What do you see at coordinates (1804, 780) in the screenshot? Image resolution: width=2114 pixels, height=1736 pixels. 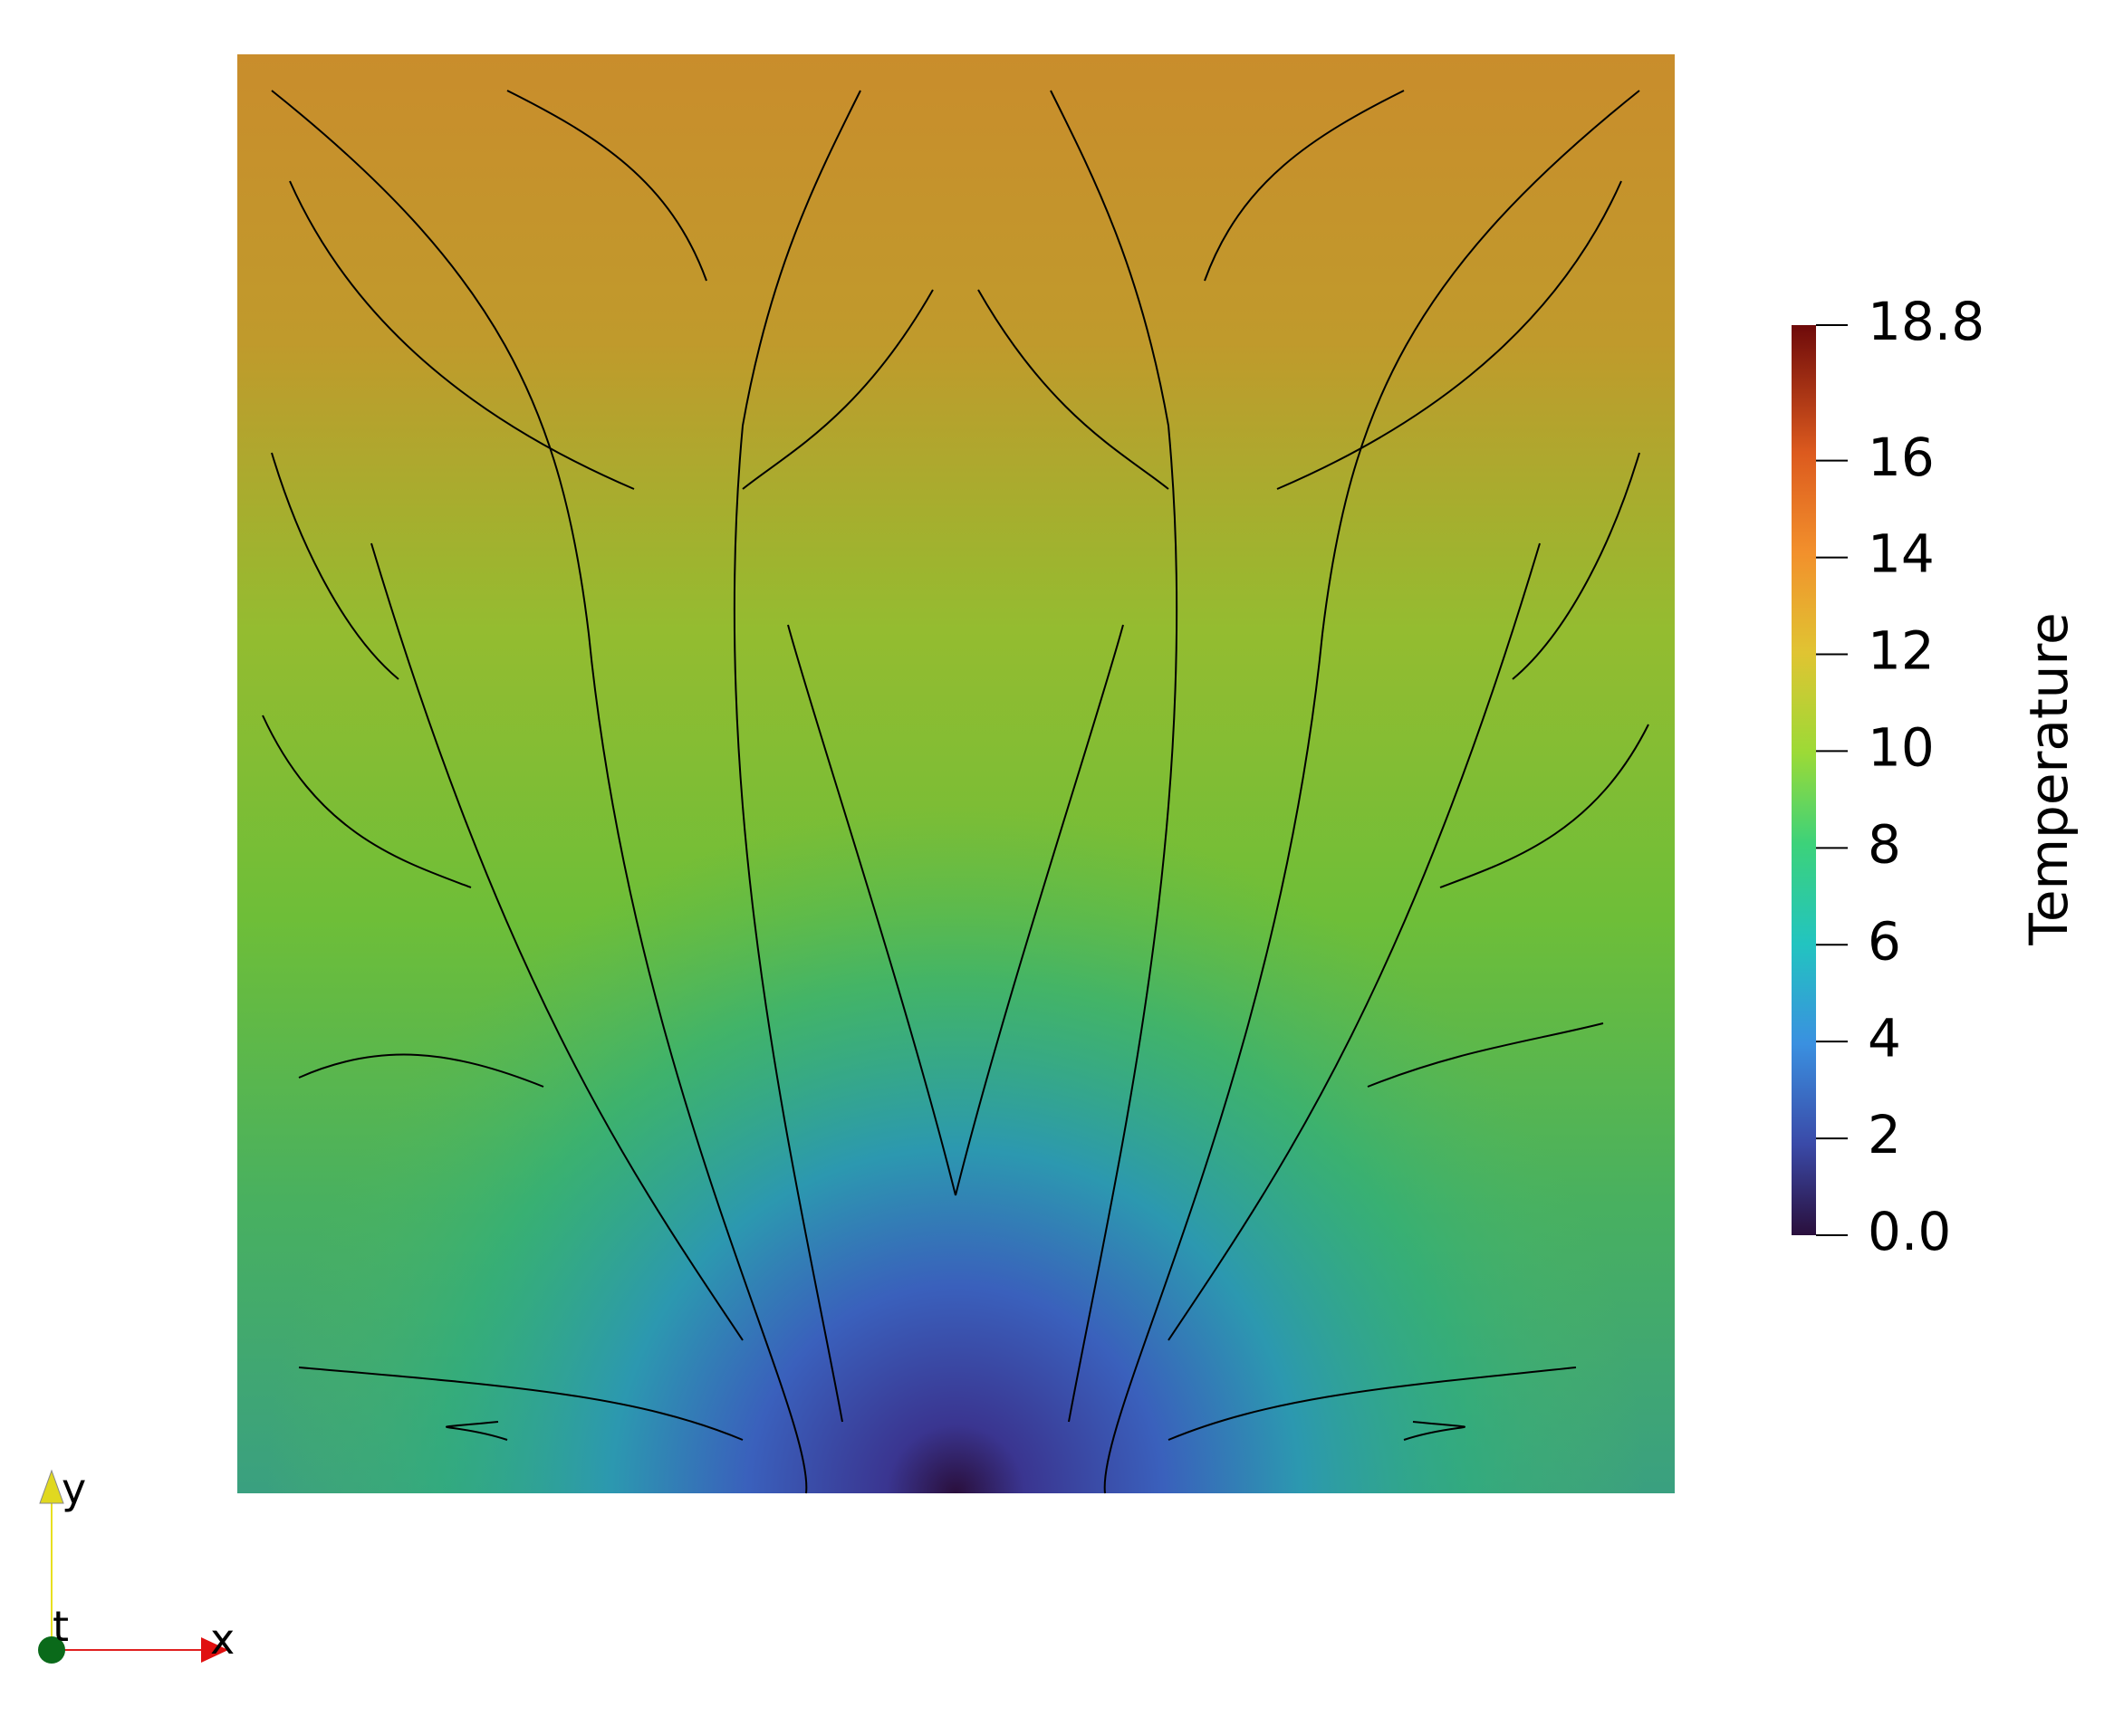 I see `color-bar` at bounding box center [1804, 780].